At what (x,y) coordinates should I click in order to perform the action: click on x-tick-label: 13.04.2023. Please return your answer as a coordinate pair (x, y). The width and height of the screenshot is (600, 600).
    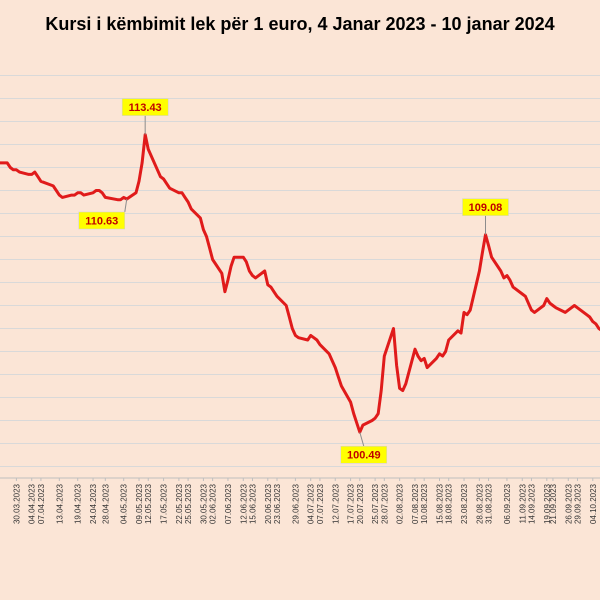
    Looking at the image, I should click on (59, 503).